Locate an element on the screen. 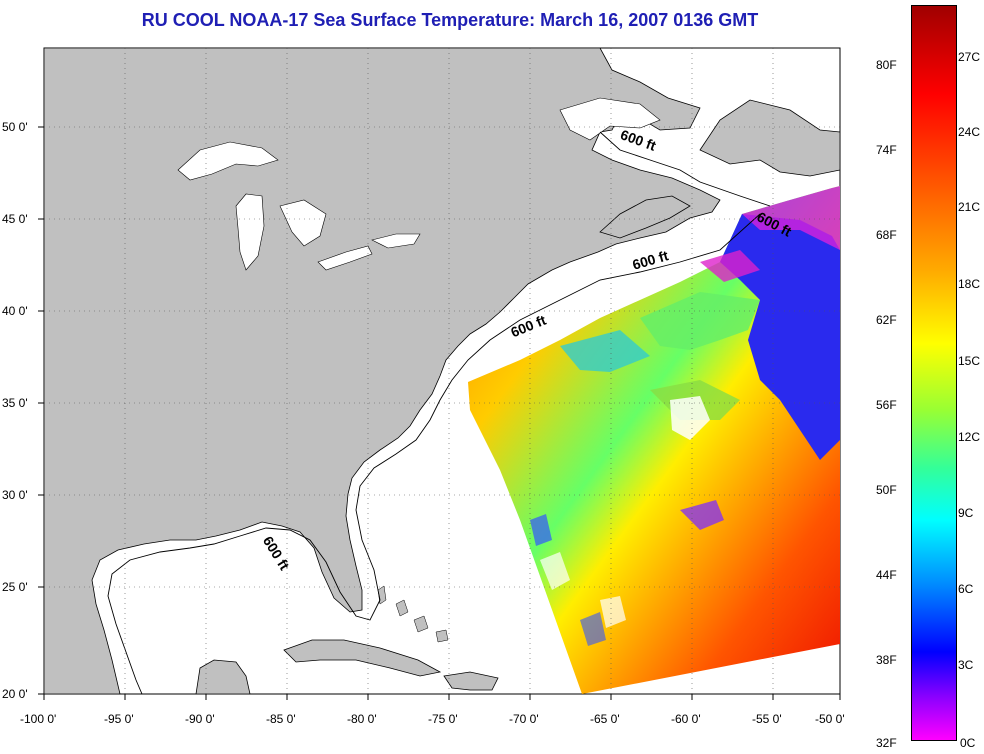 The image size is (984, 754). land-bahamas is located at coordinates (413, 614).